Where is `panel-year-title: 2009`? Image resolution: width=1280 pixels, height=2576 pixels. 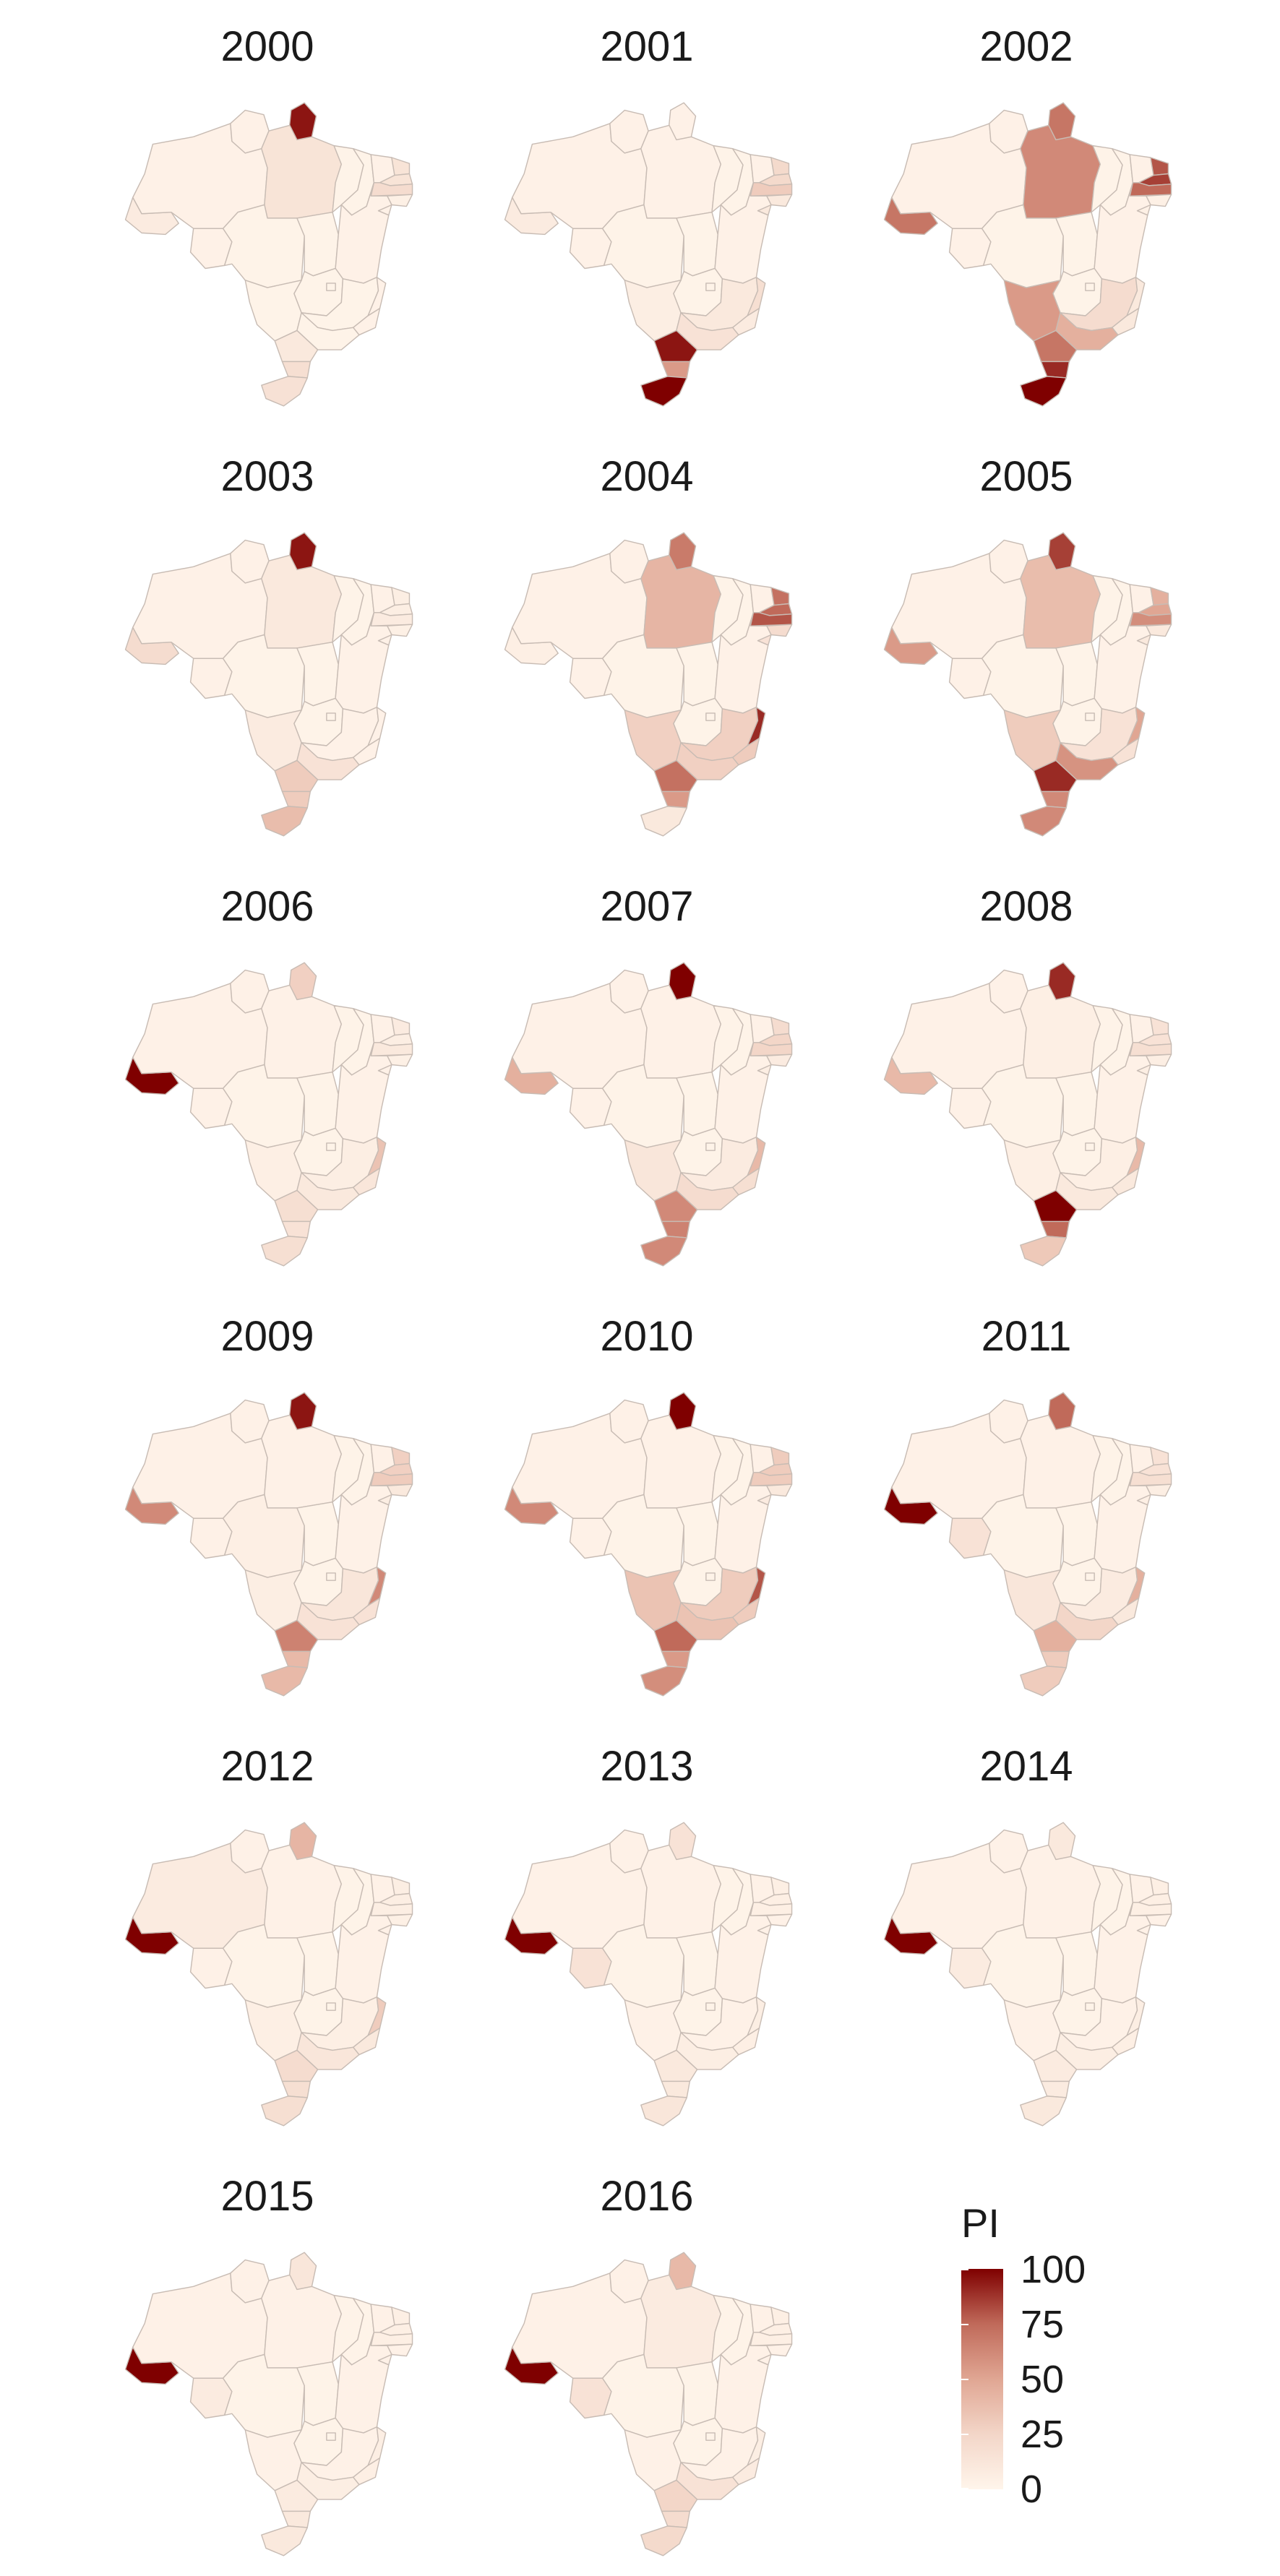 panel-year-title: 2009 is located at coordinates (267, 1336).